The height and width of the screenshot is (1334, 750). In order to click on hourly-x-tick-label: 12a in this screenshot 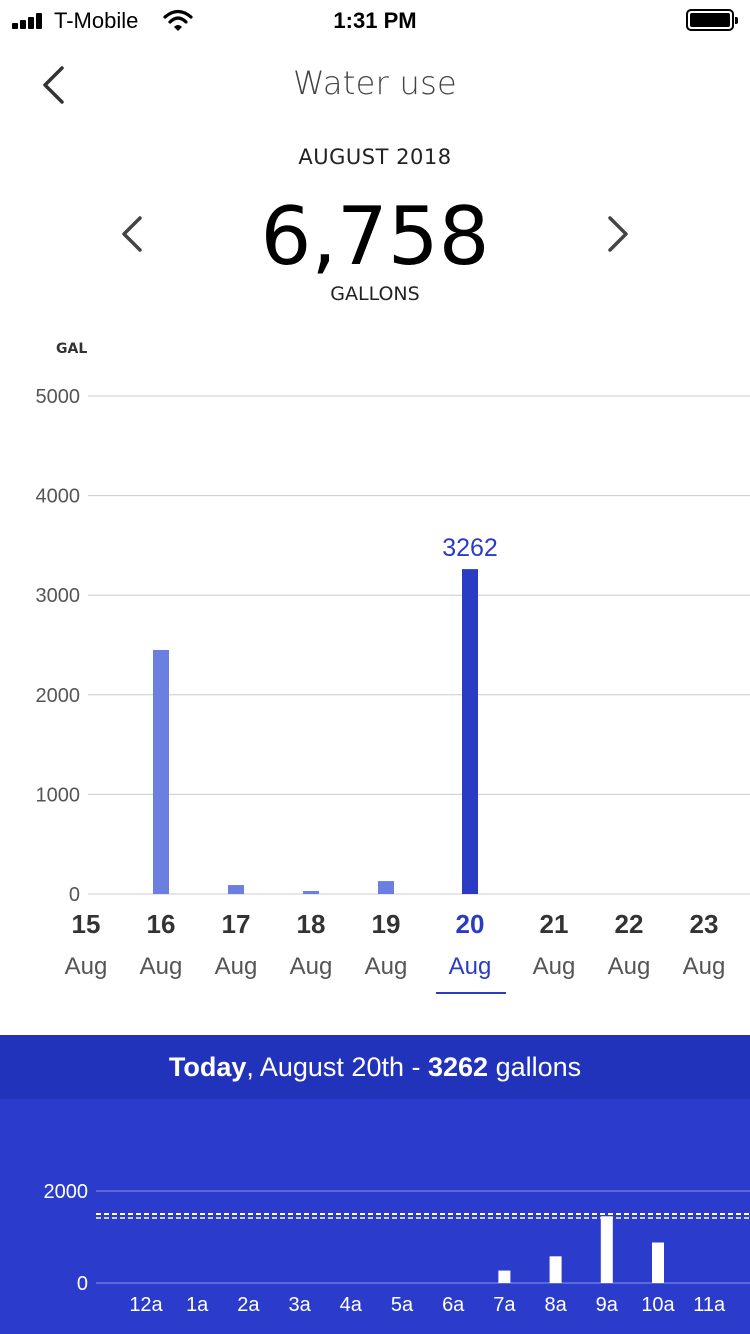, I will do `click(146, 1305)`.